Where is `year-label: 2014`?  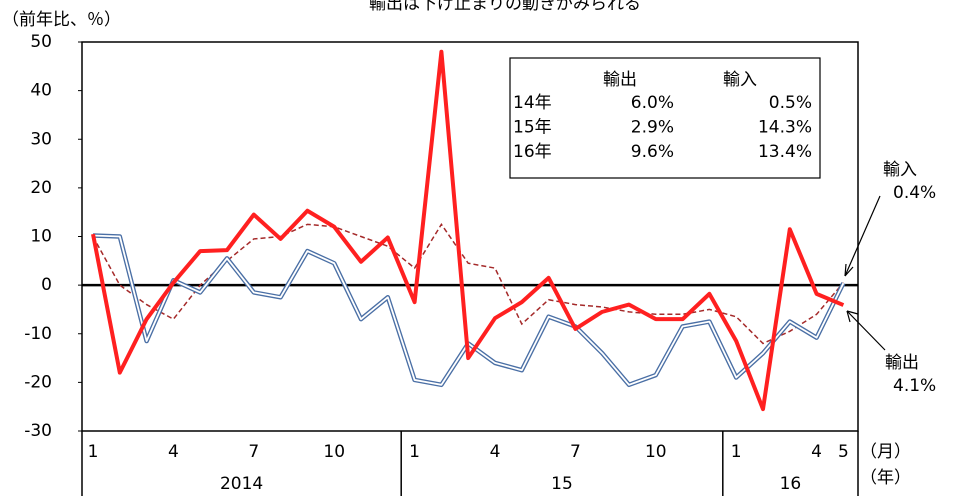
year-label: 2014 is located at coordinates (241, 484).